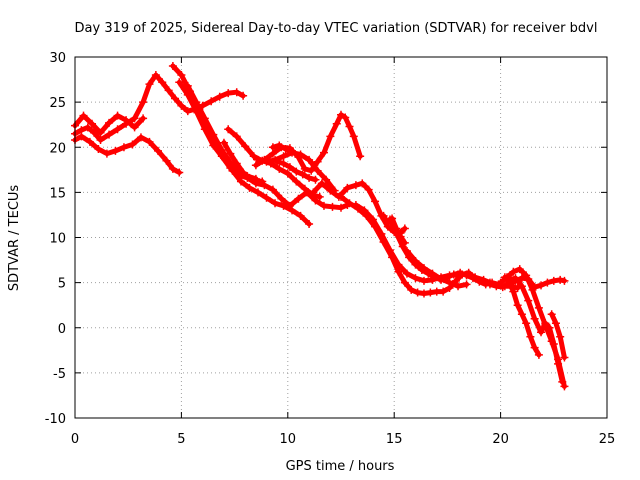 This screenshot has height=480, width=640. Describe the element at coordinates (57, 103) in the screenshot. I see `y-tick-label: 25` at that location.